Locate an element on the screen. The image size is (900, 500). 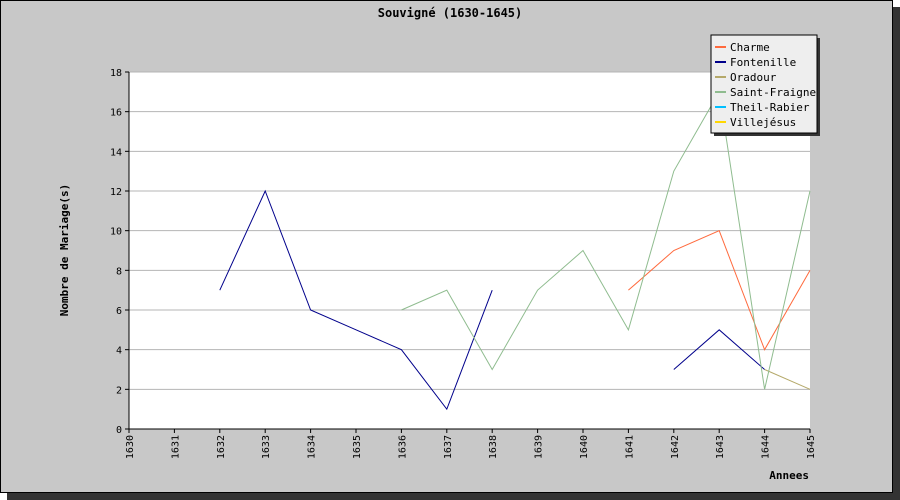
x-tick-label: 1636 is located at coordinates (402, 447).